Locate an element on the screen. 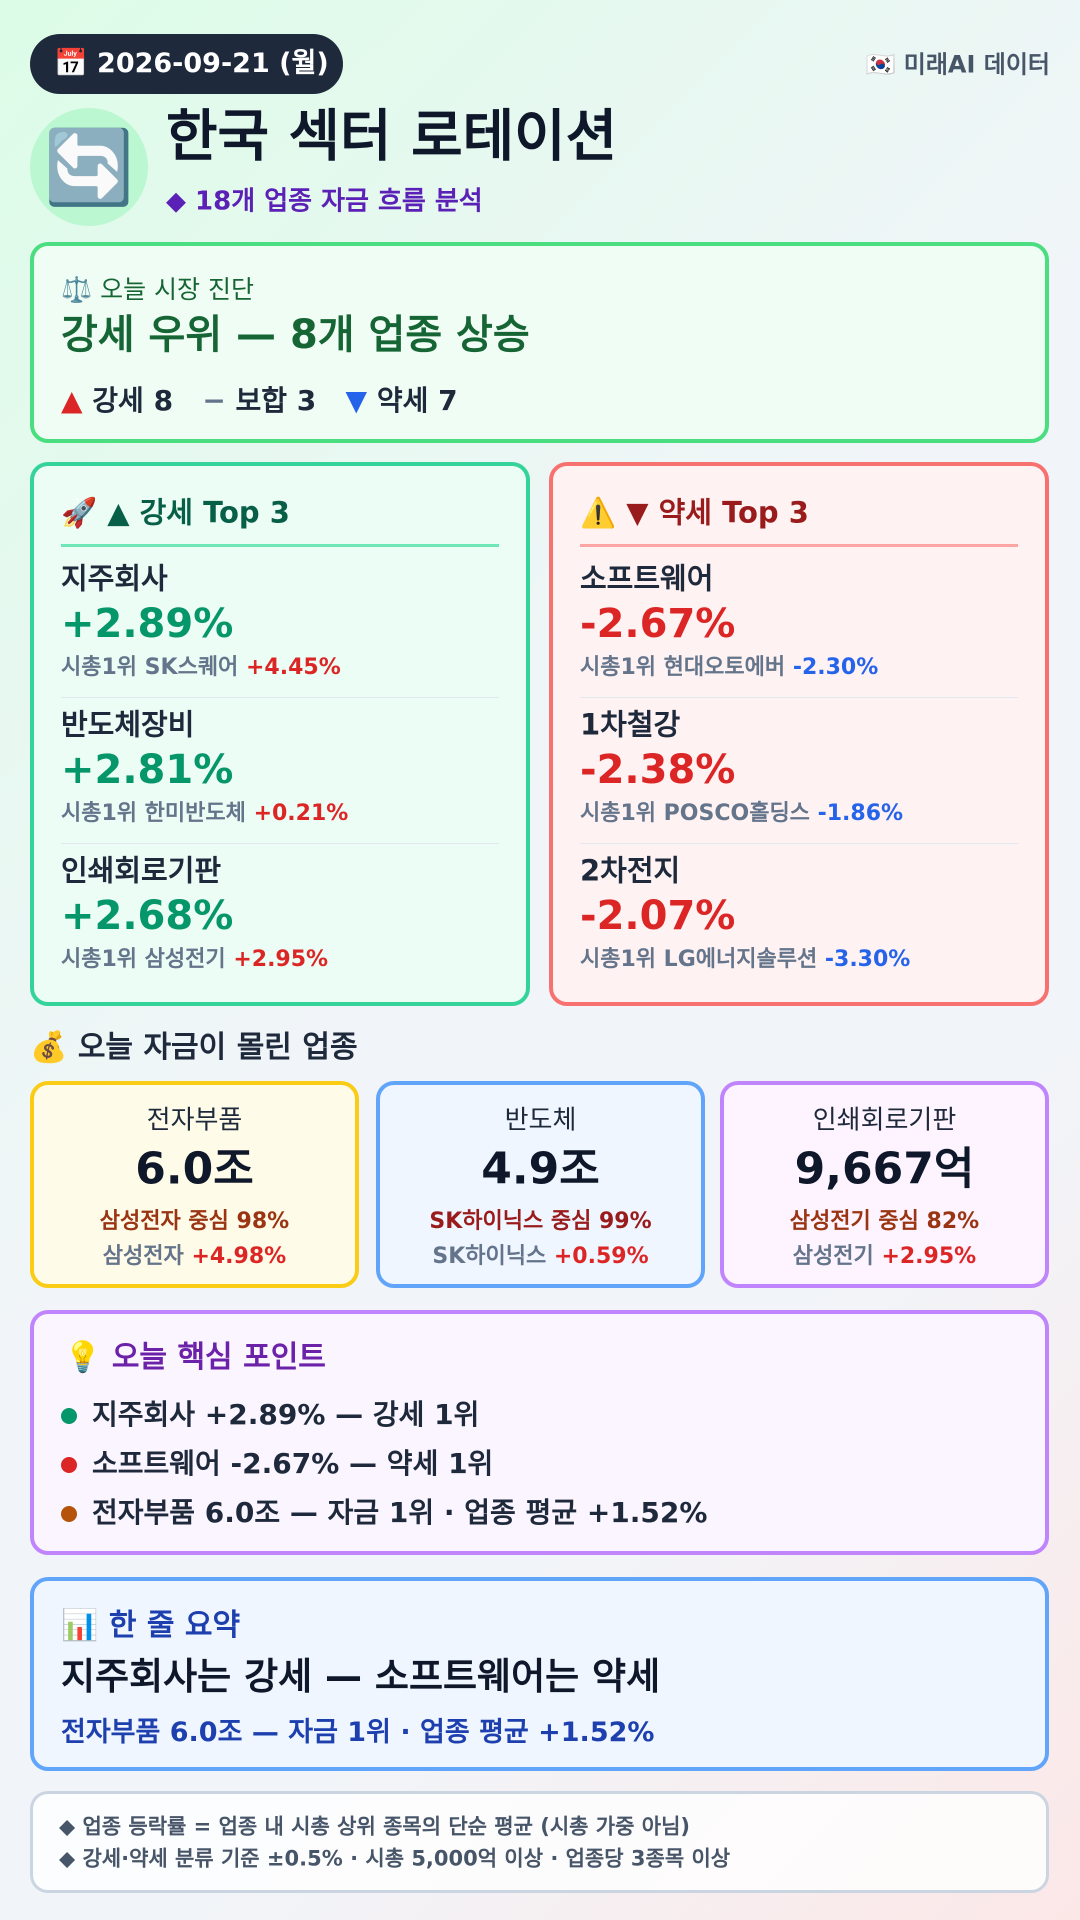  count-text: 보합 3 is located at coordinates (276, 401).